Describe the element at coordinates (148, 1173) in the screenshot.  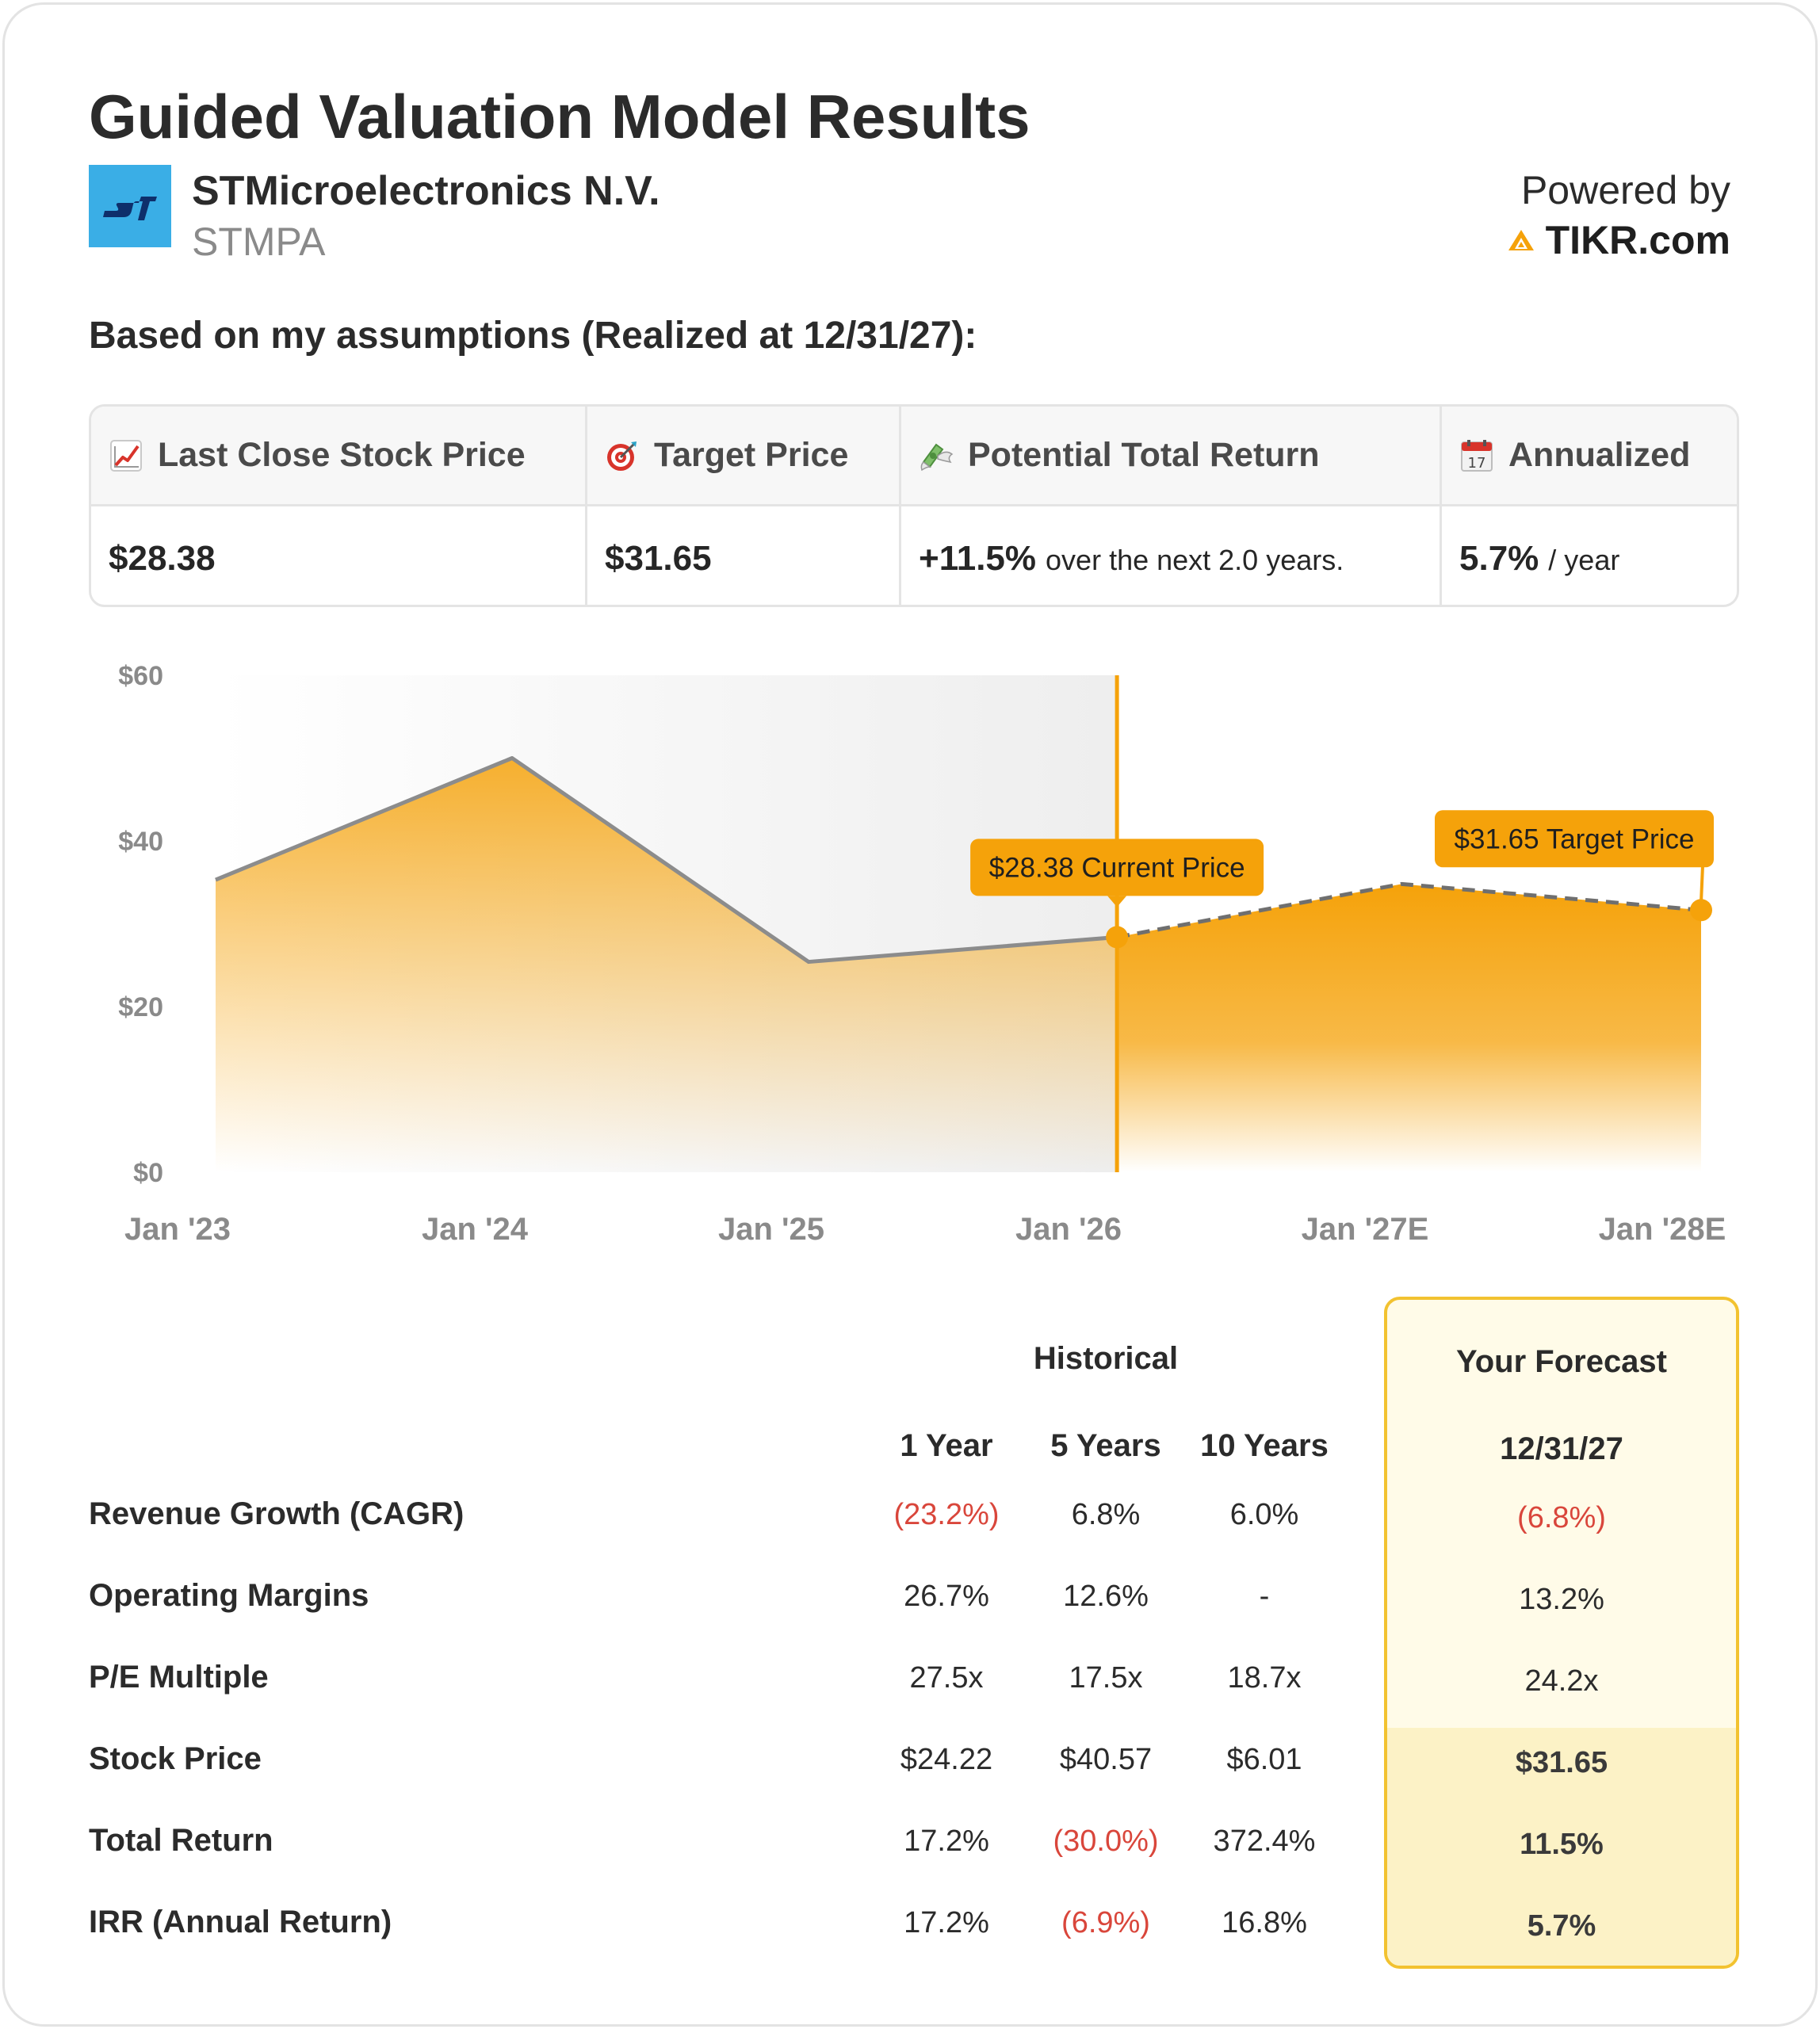
I see `y-tick-label: $0` at that location.